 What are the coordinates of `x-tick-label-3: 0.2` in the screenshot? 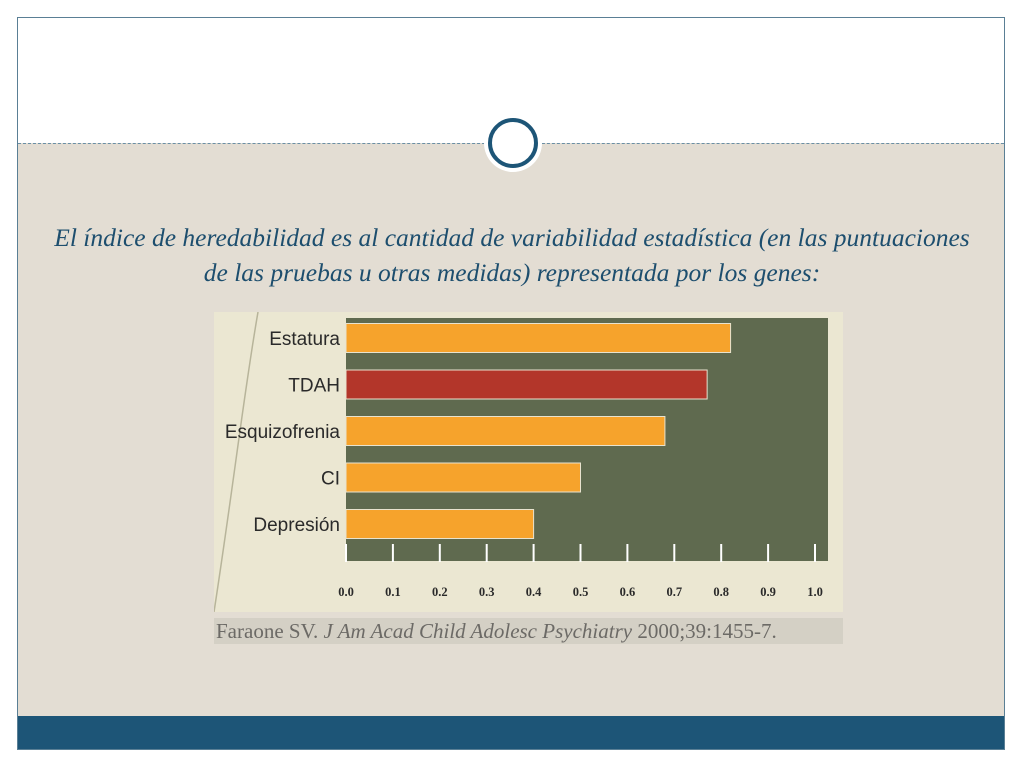 It's located at (440, 592).